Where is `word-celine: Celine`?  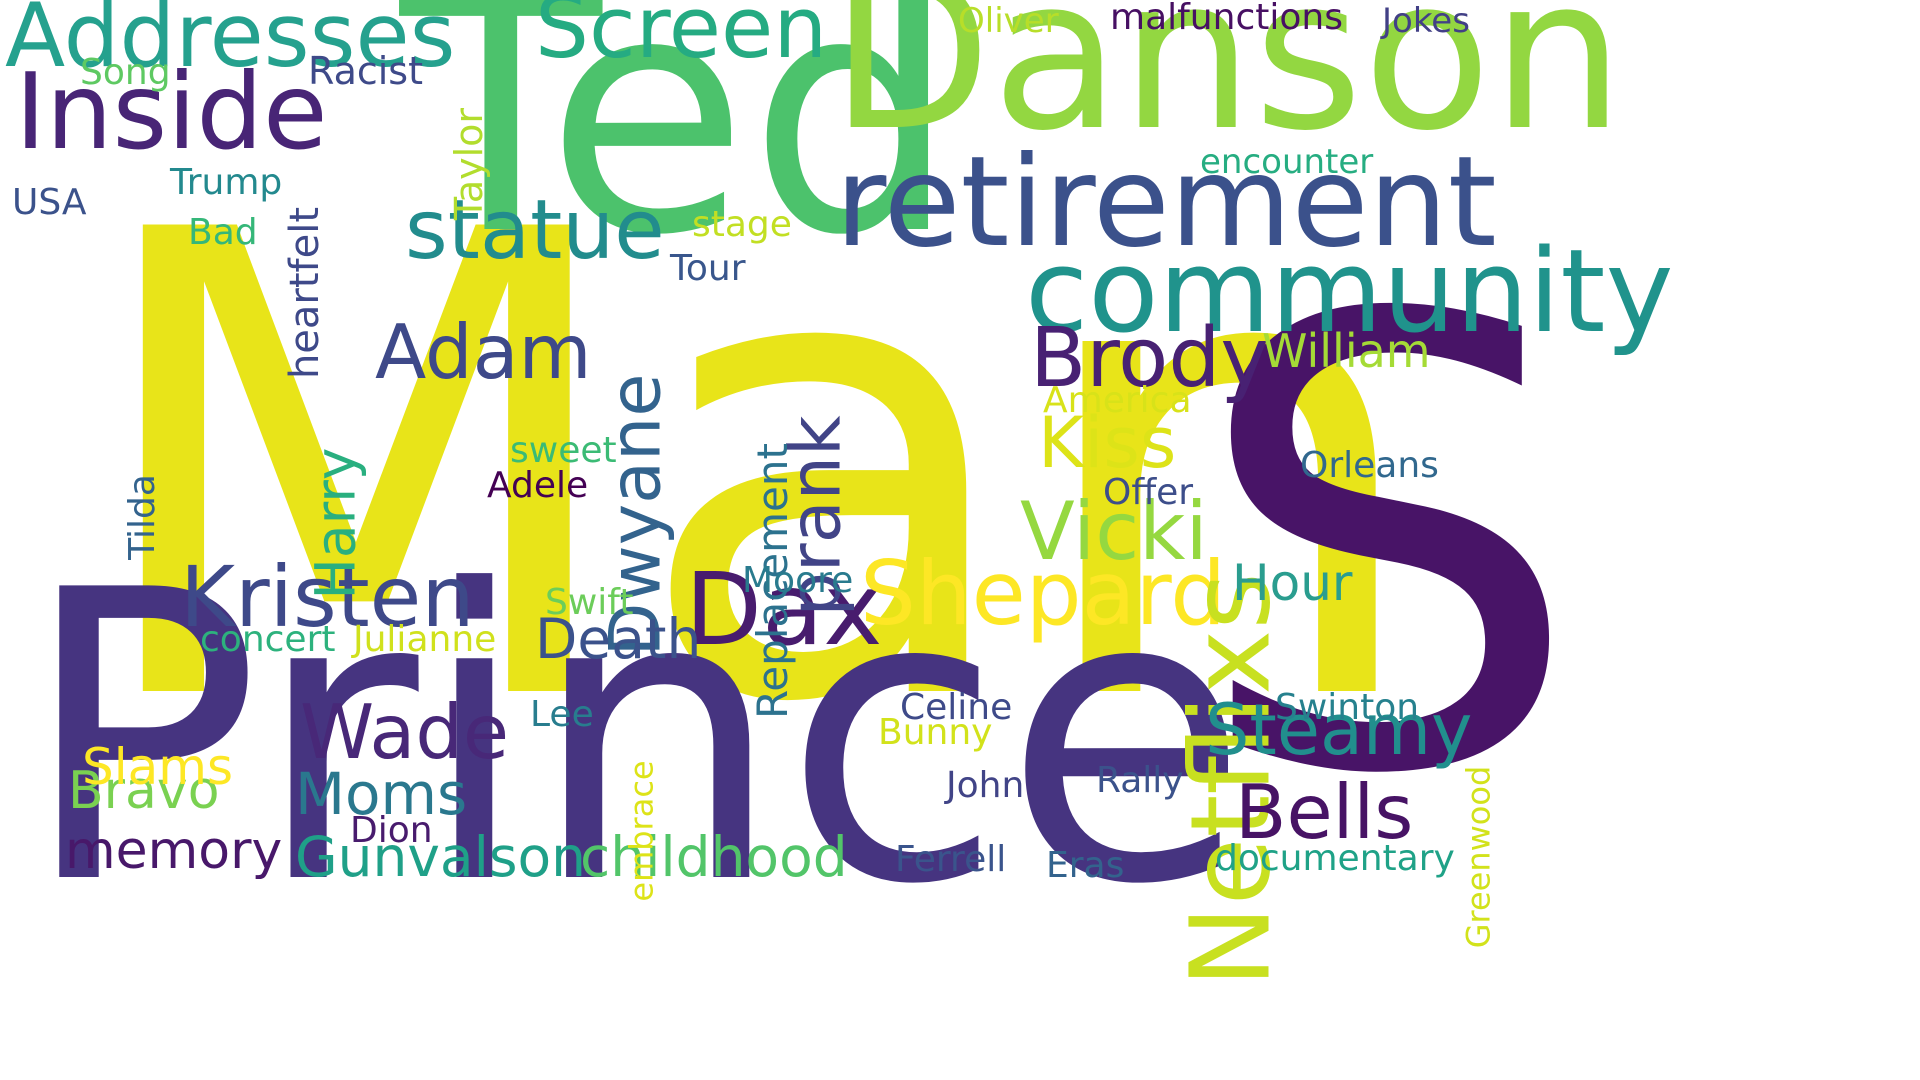
word-celine: Celine is located at coordinates (956, 707).